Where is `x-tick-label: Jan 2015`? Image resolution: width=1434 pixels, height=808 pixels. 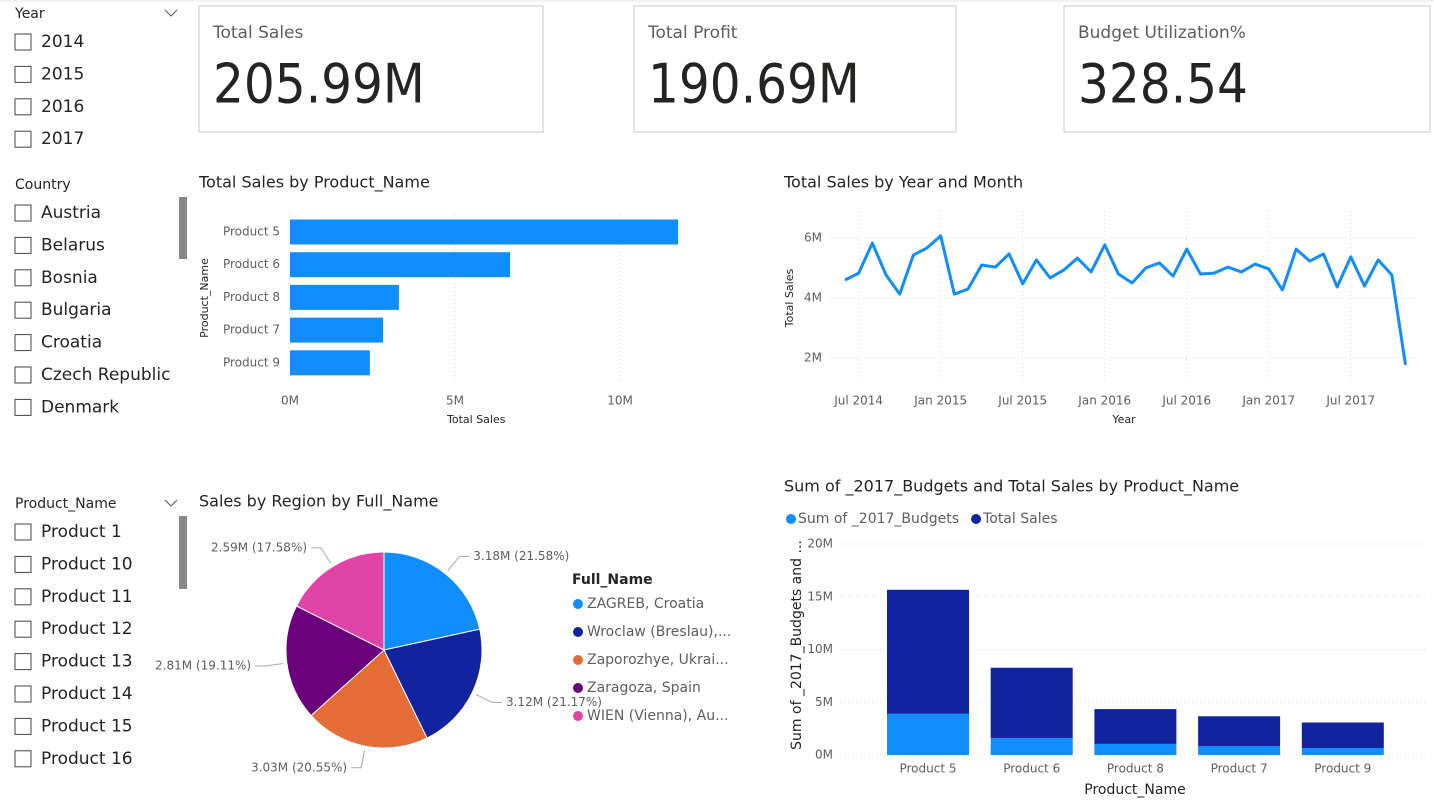
x-tick-label: Jan 2015 is located at coordinates (940, 401).